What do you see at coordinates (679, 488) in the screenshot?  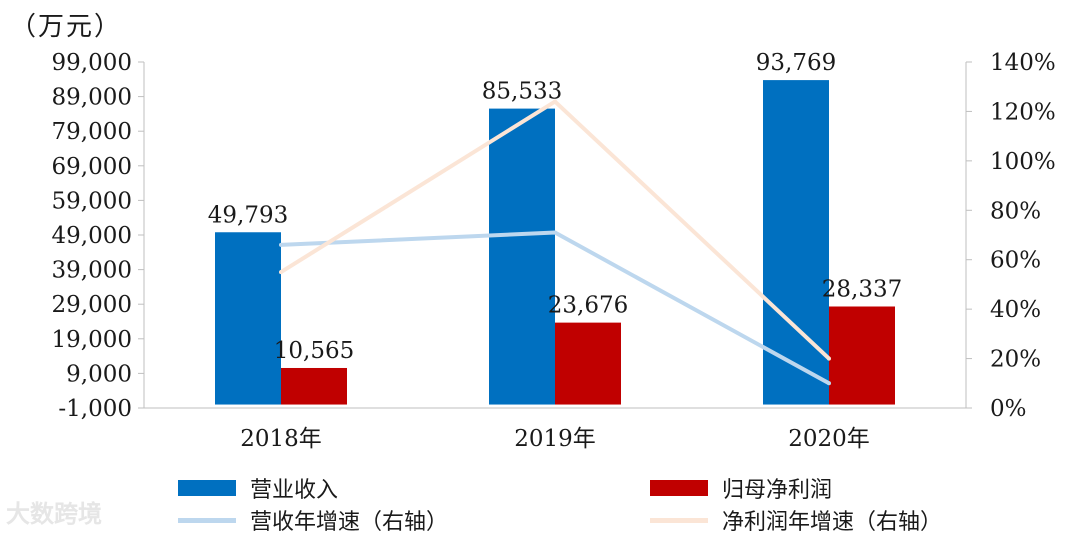 I see `legend-swatch-net-profit` at bounding box center [679, 488].